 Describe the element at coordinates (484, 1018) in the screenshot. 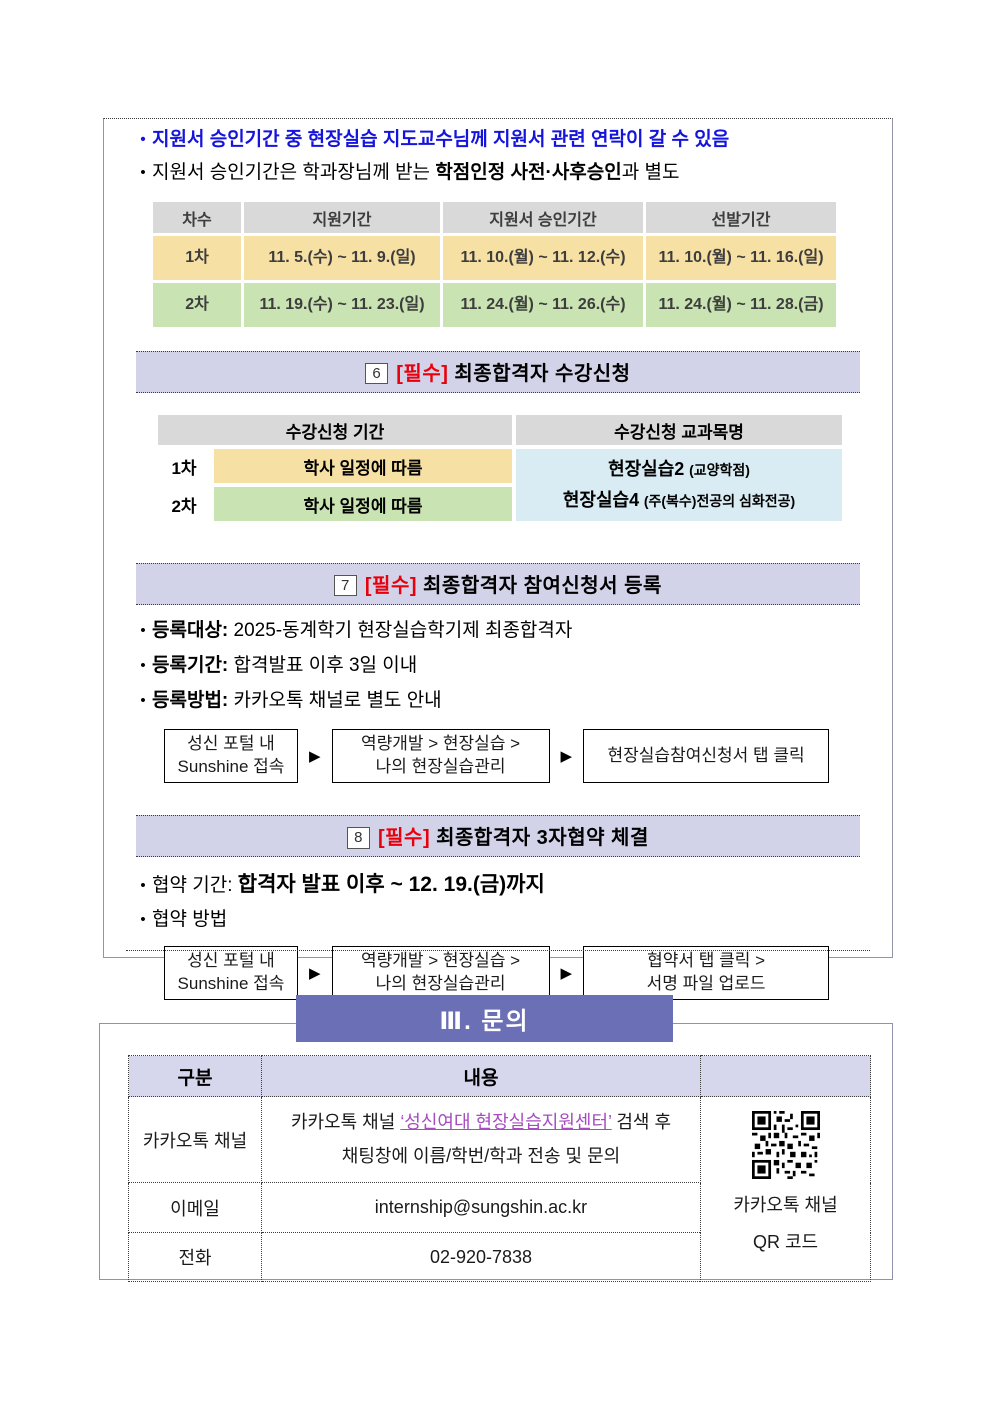

I see `inquiry-section-title: Ⅲ. 문의` at that location.